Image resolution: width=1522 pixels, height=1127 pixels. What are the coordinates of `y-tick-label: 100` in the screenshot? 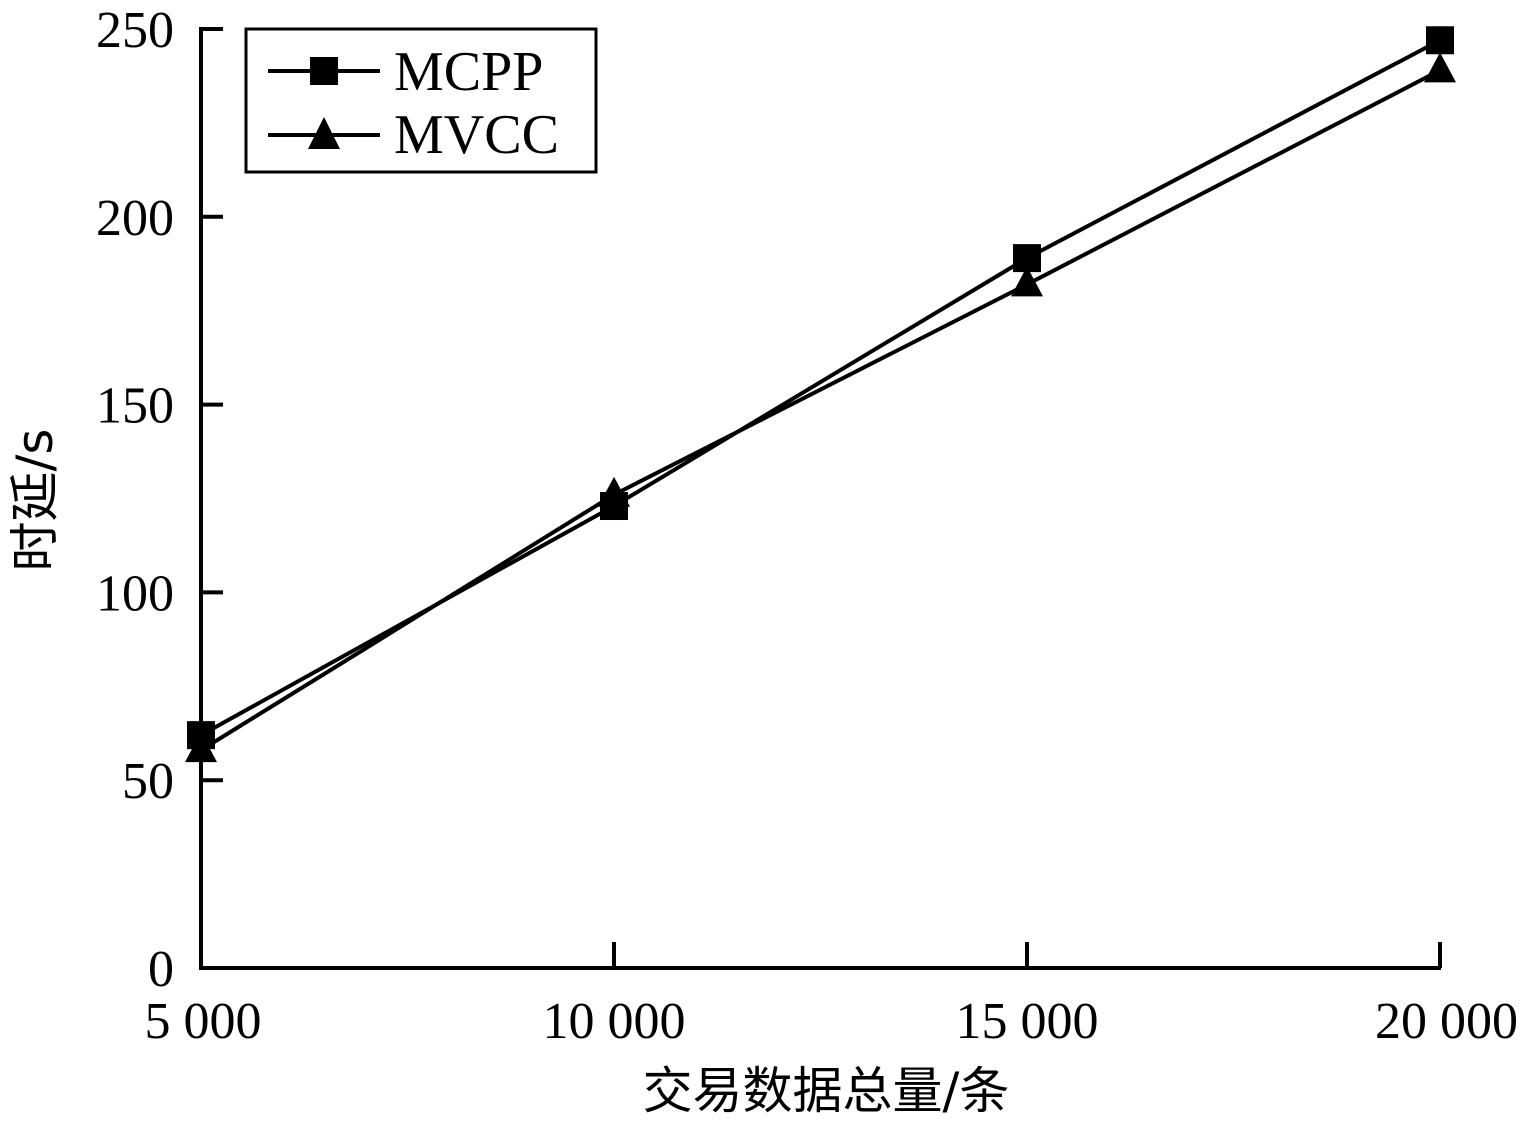 It's located at (135, 593).